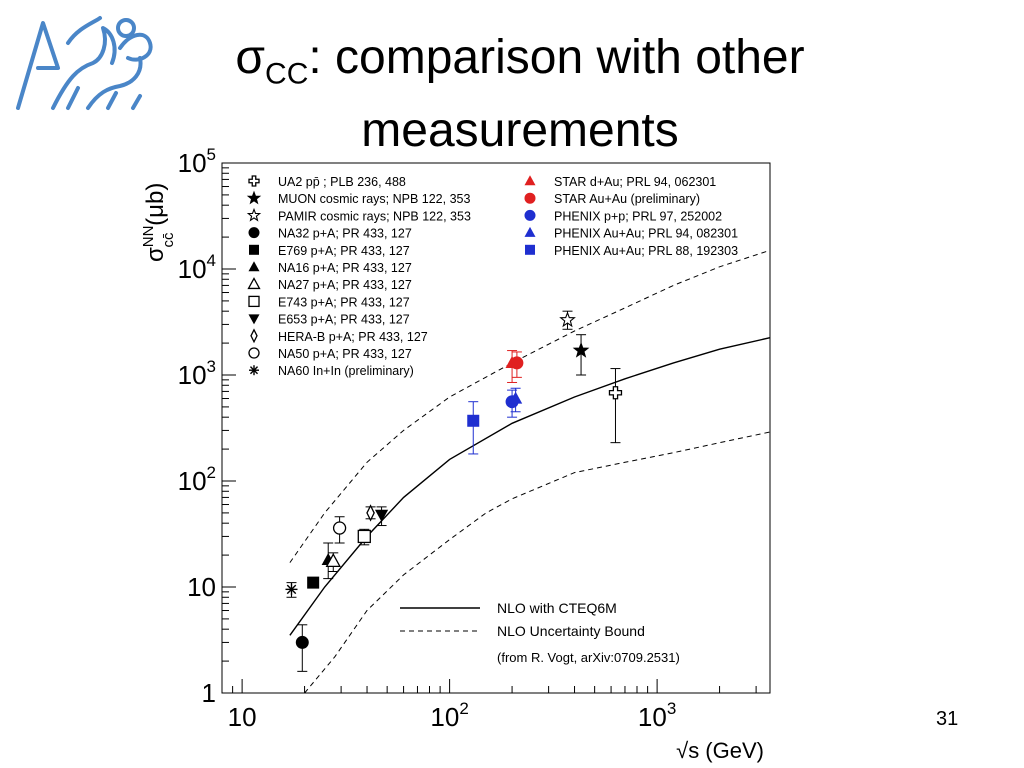 The height and width of the screenshot is (768, 1024). Describe the element at coordinates (344, 251) in the screenshot. I see `legend-label-4: E769 p+A; PR 433, 127` at that location.